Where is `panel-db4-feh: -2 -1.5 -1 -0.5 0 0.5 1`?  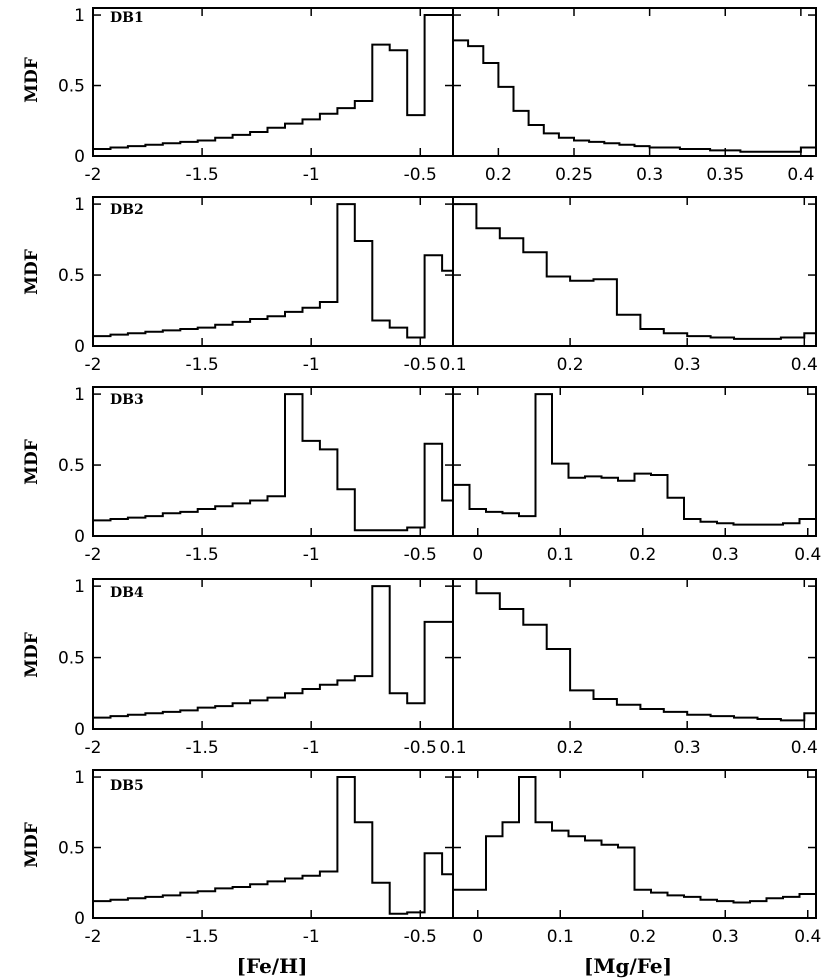 panel-db4-feh: -2 -1.5 -1 -0.5 0 0.5 1 is located at coordinates (256, 667).